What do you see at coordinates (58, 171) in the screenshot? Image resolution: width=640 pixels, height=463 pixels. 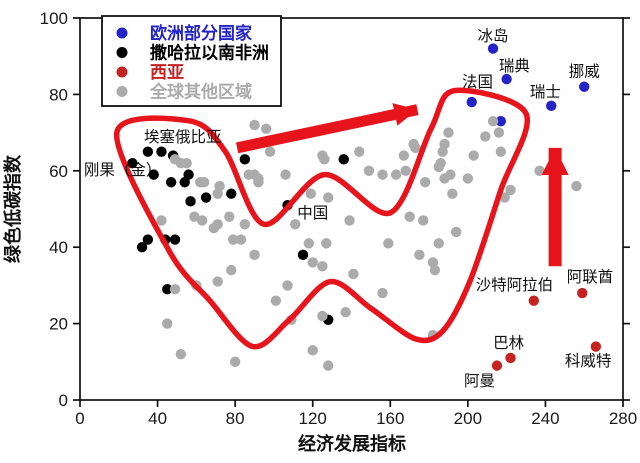 I see `y-tick-label: 60` at bounding box center [58, 171].